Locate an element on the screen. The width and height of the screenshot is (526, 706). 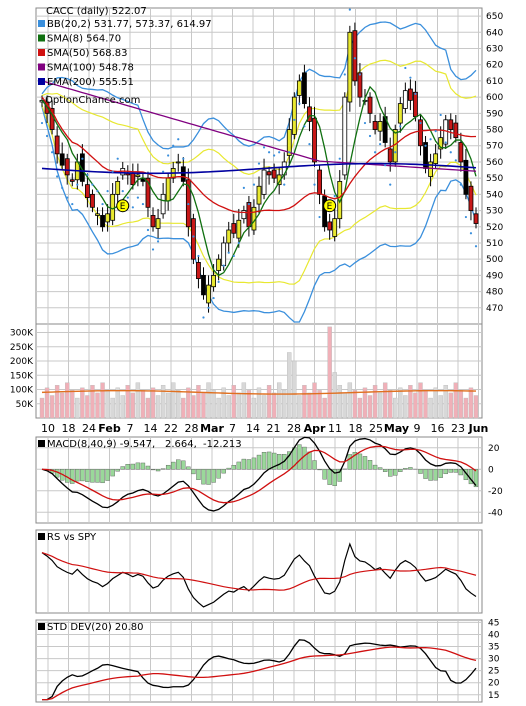
sma100-line is located at coordinates (259, 126).